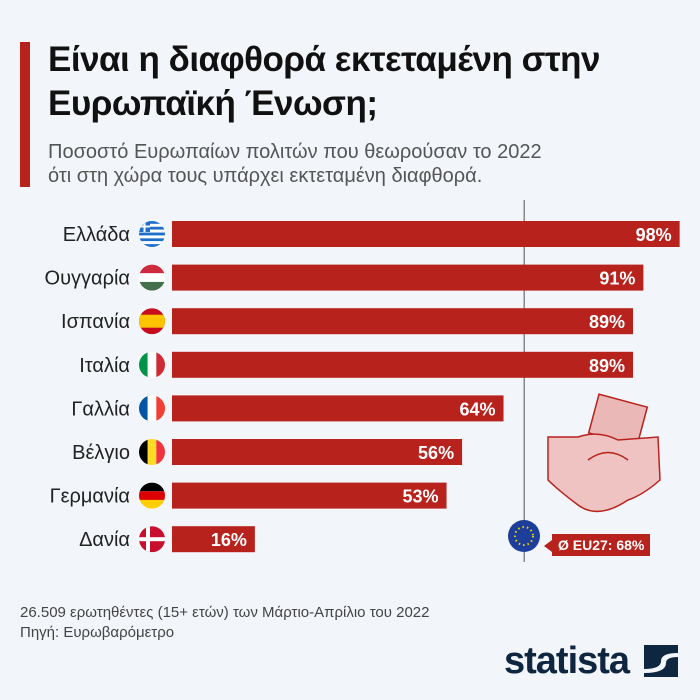 Image resolution: width=700 pixels, height=700 pixels. Describe the element at coordinates (95, 322) in the screenshot. I see `category-label: Ισπανία` at that location.